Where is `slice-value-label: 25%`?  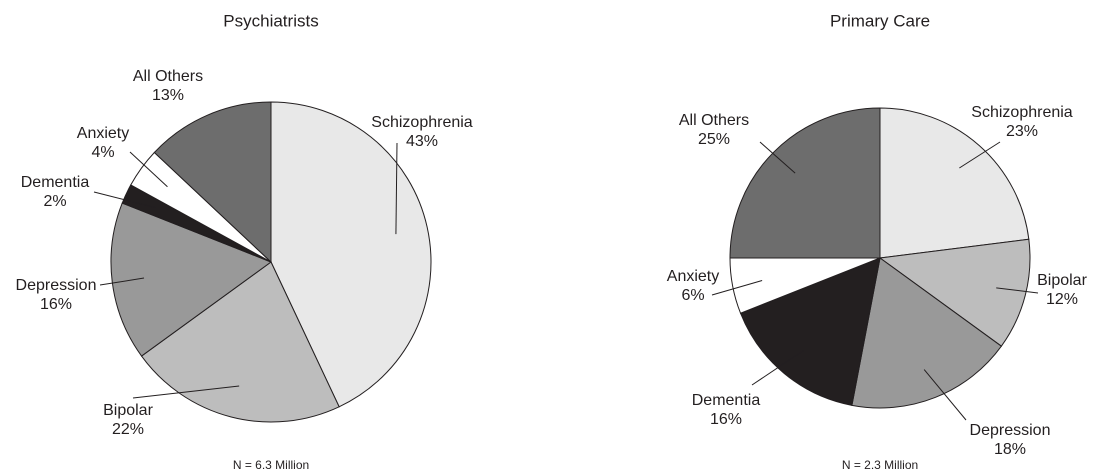
slice-value-label: 25% is located at coordinates (714, 139).